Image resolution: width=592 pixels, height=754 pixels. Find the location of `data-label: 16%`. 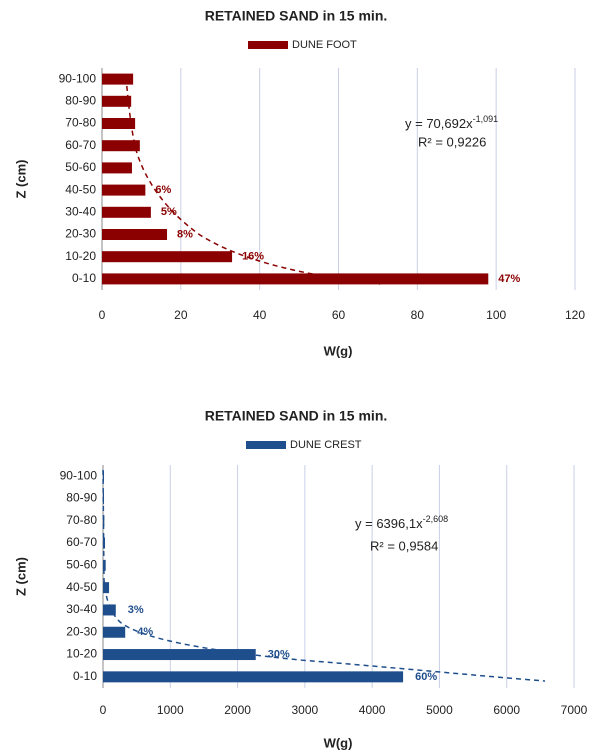

data-label: 16% is located at coordinates (253, 257).